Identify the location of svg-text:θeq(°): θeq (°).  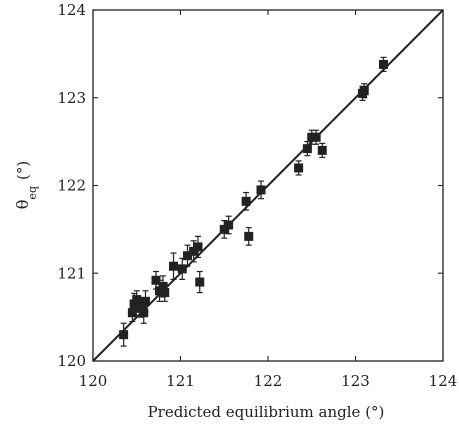
(26, 185).